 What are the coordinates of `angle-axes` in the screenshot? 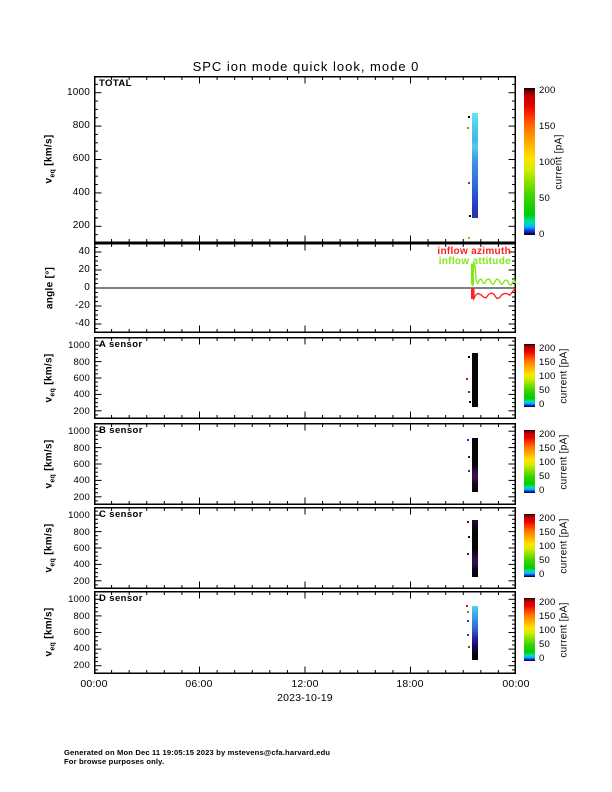 It's located at (305, 288).